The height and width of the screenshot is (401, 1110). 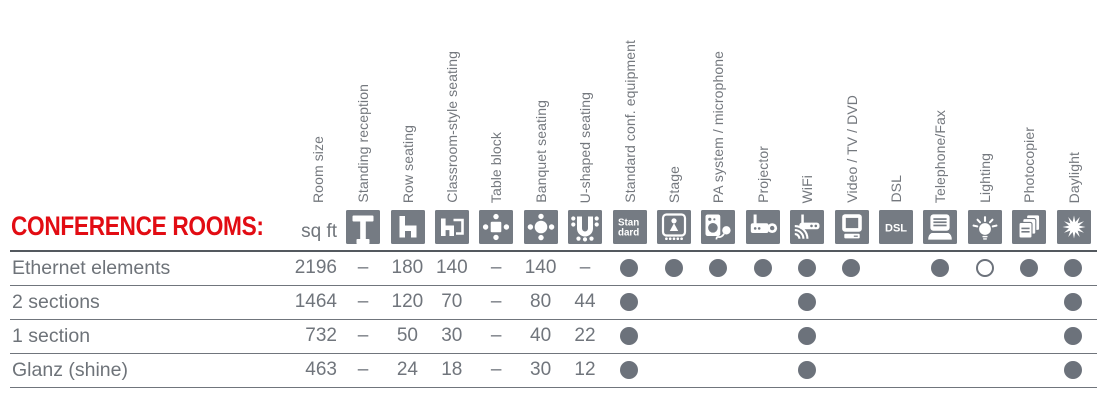 I want to click on column-label-banquet_seating: Banquet seating, so click(x=540, y=151).